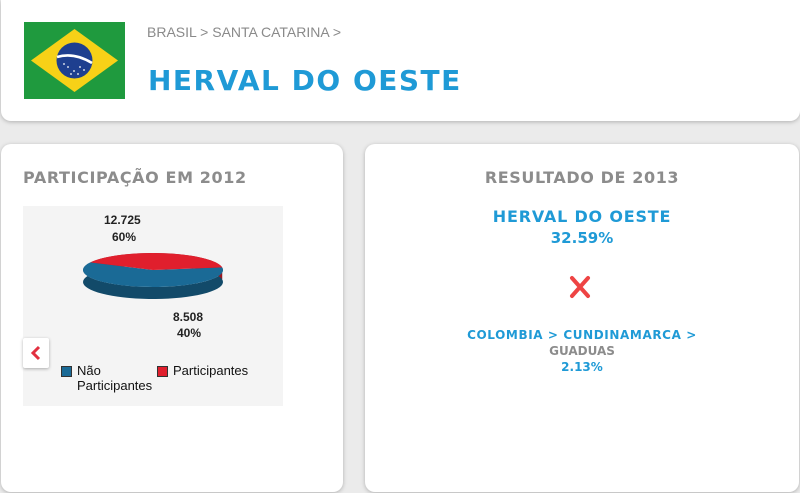 The width and height of the screenshot is (800, 493). I want to click on city1-name: HERVAL DO OESTE, so click(582, 216).